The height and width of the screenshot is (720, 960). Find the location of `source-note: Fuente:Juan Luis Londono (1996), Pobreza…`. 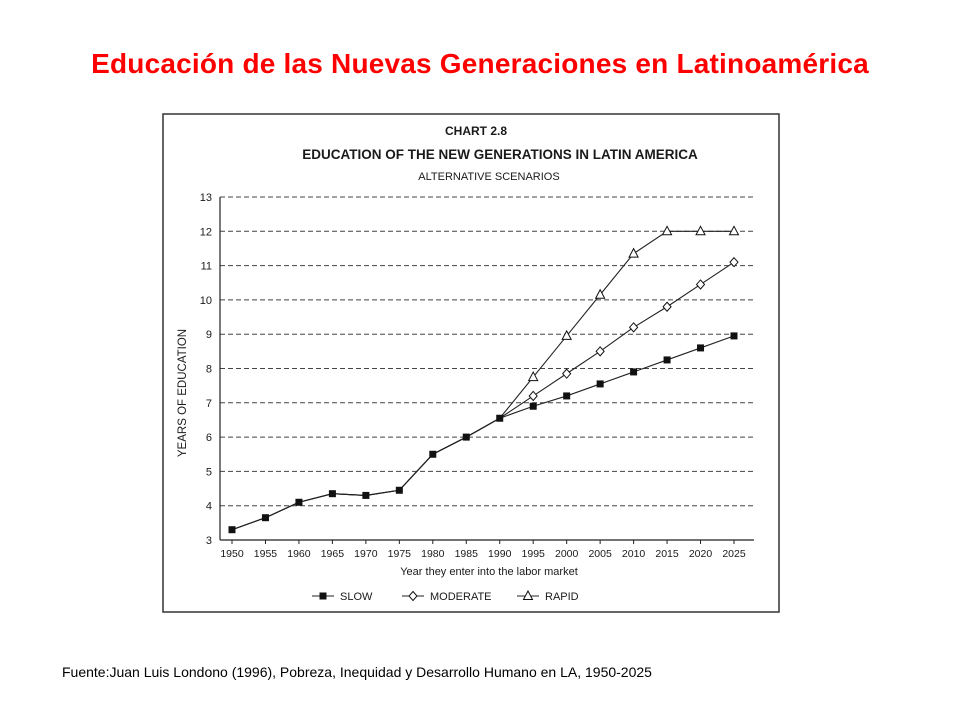

source-note: Fuente:Juan Luis Londono (1996), Pobreza… is located at coordinates (357, 672).